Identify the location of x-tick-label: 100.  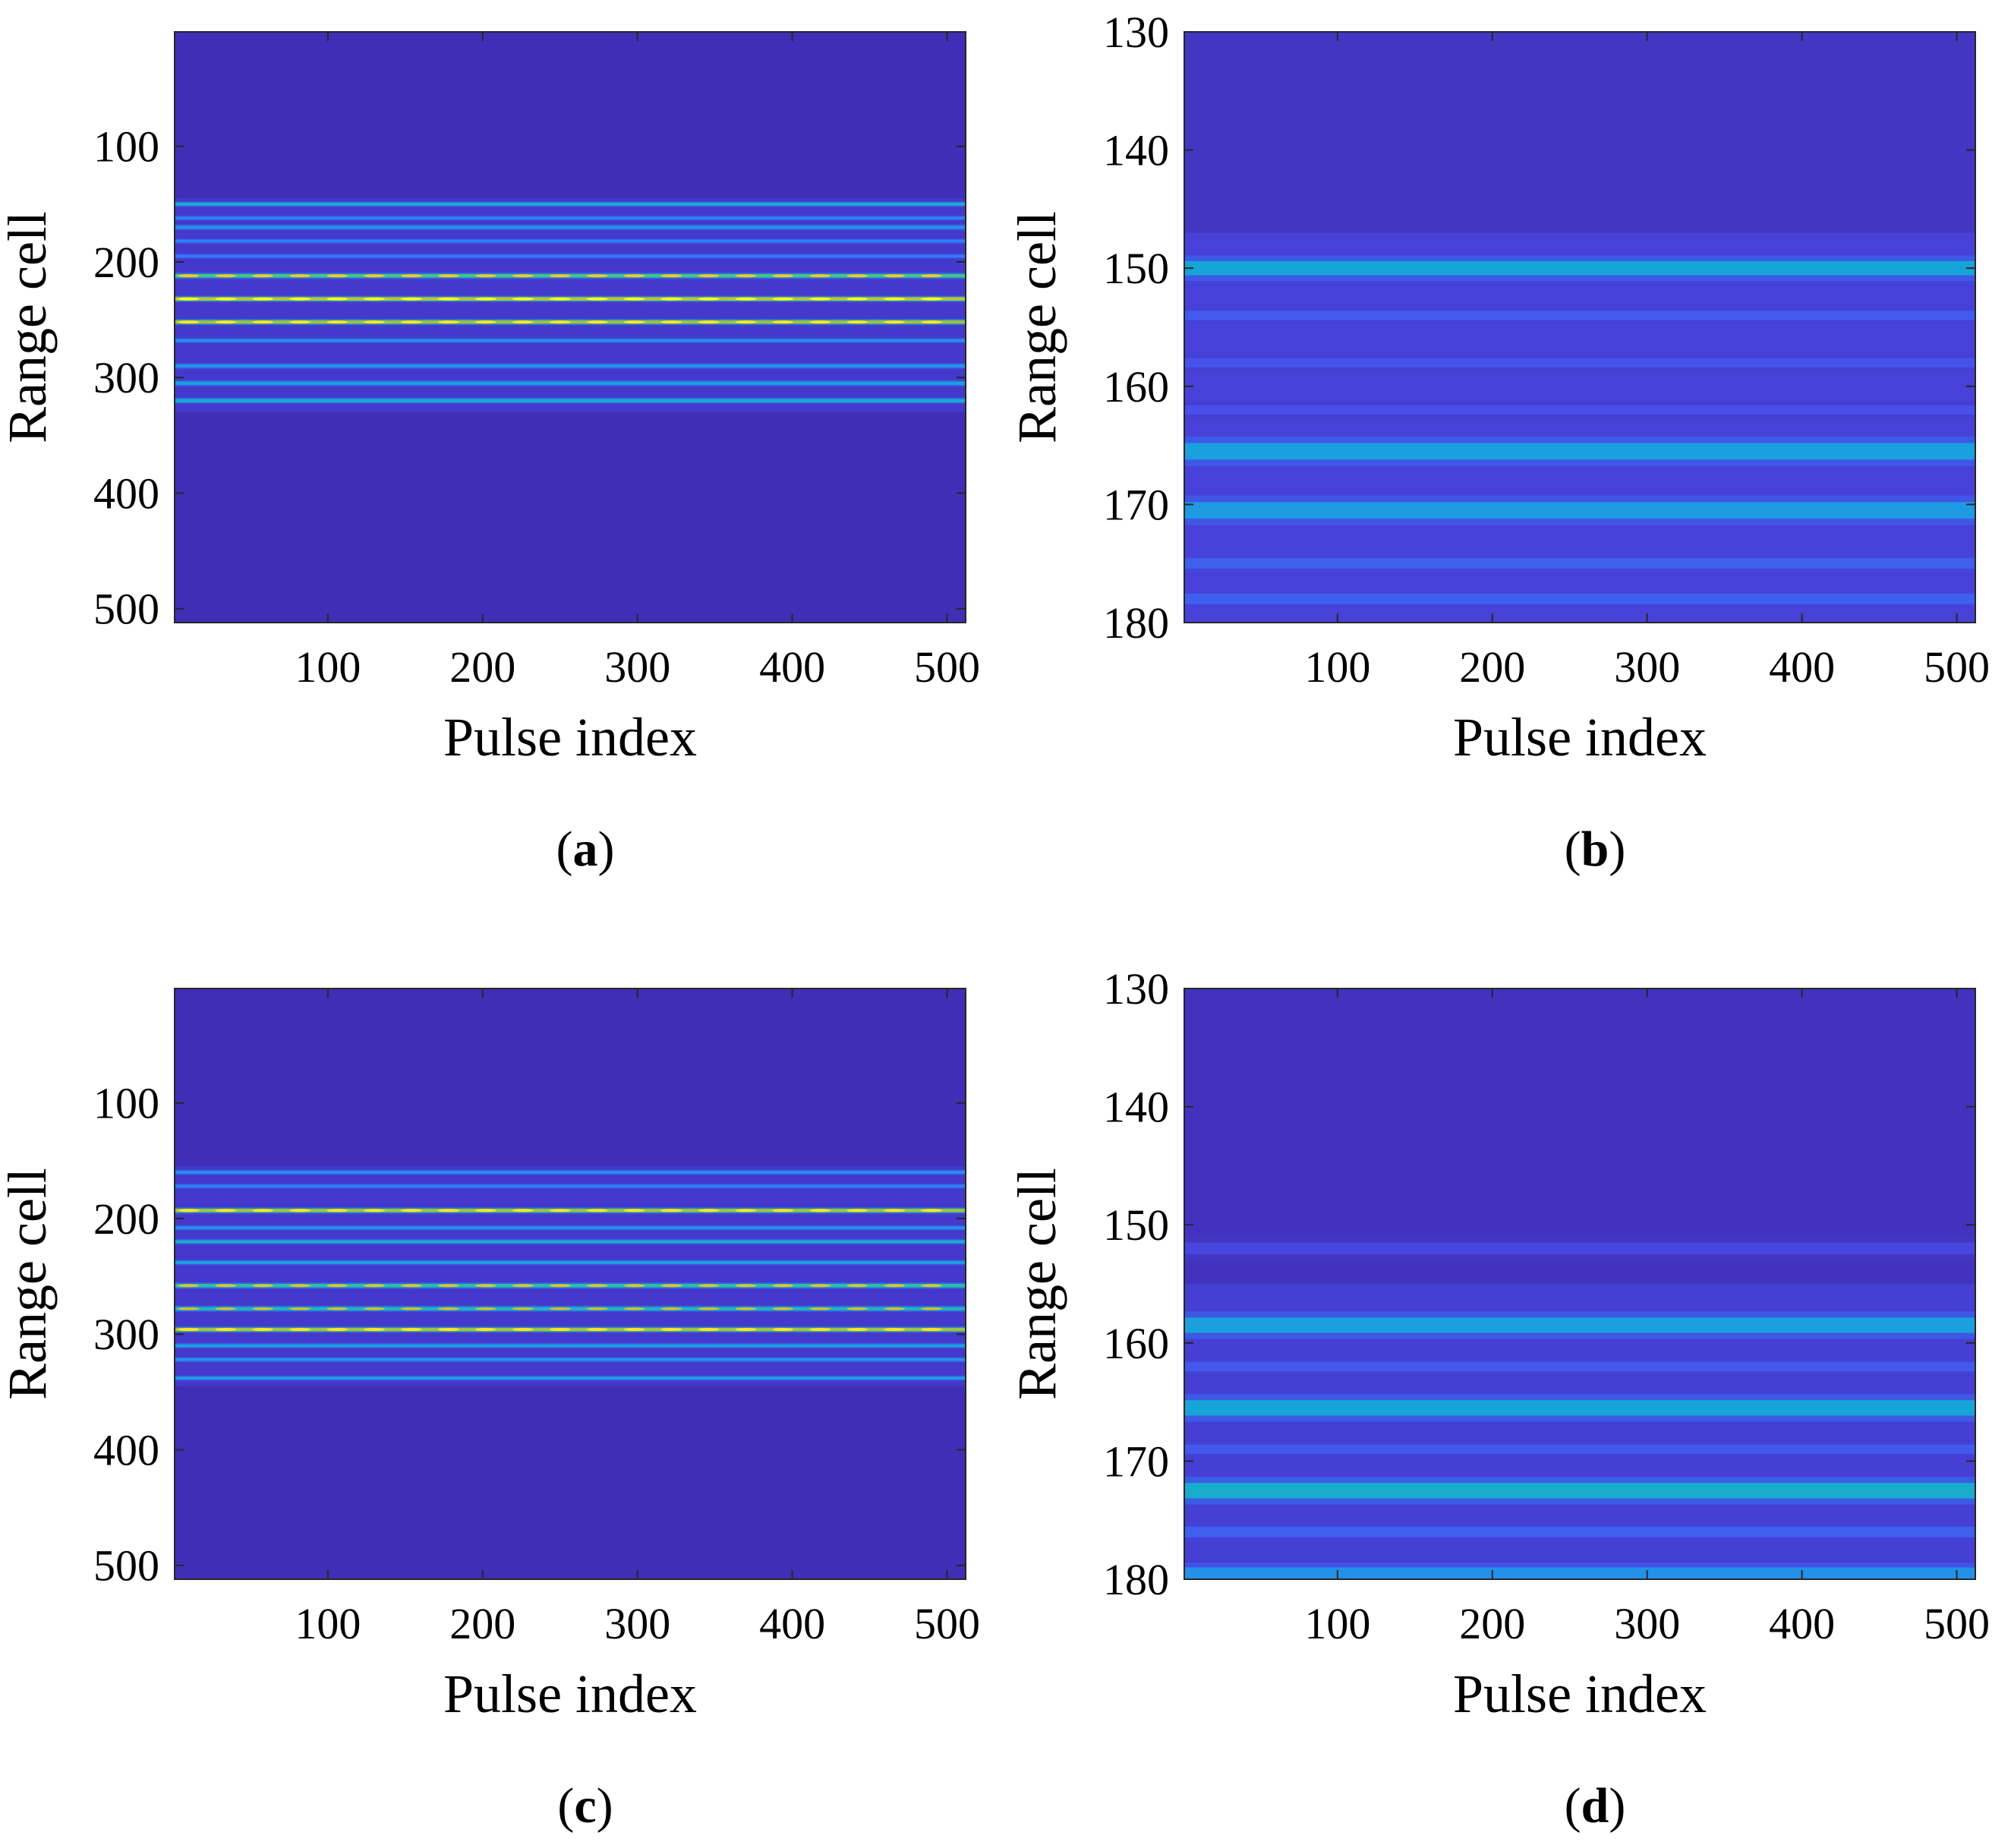
(328, 667).